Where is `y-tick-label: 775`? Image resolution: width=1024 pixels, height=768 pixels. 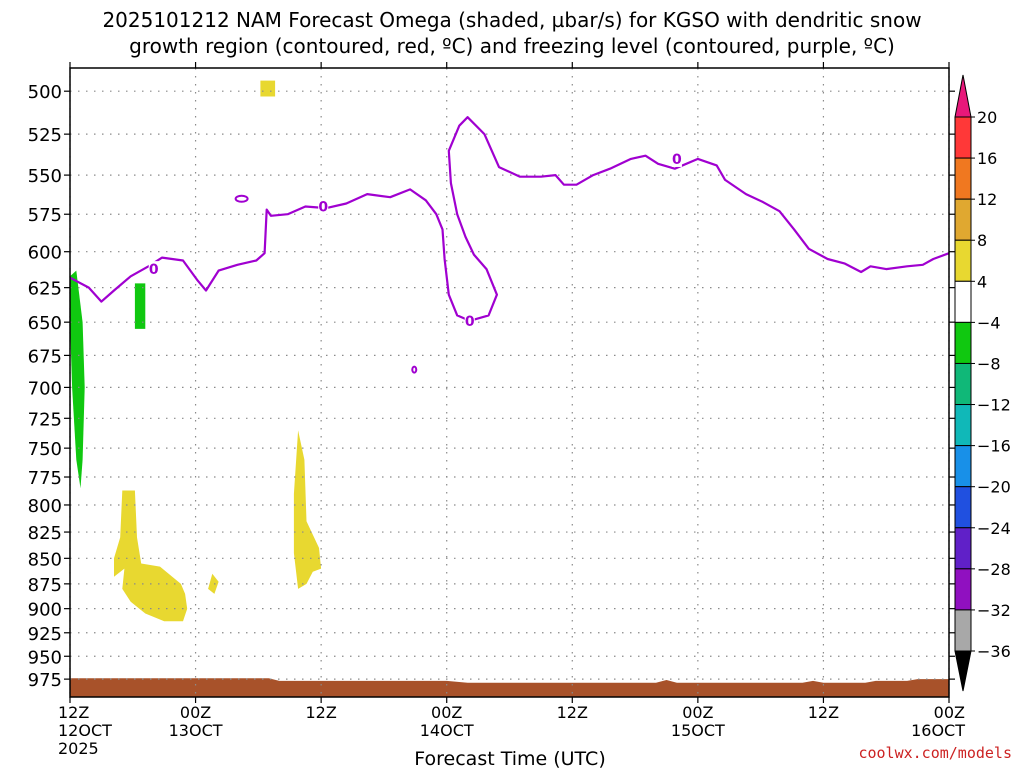
y-tick-label: 775 is located at coordinates (45, 478).